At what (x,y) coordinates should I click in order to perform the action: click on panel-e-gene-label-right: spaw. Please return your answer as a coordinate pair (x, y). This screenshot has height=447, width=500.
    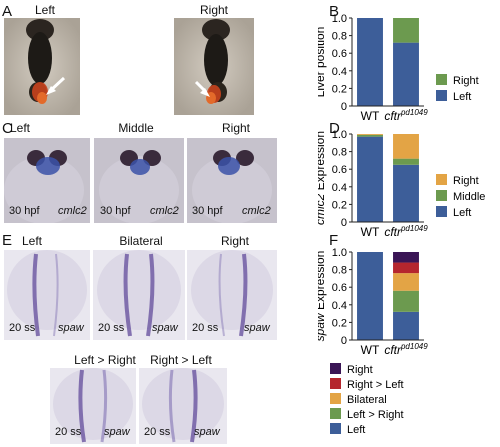
    Looking at the image, I should click on (257, 328).